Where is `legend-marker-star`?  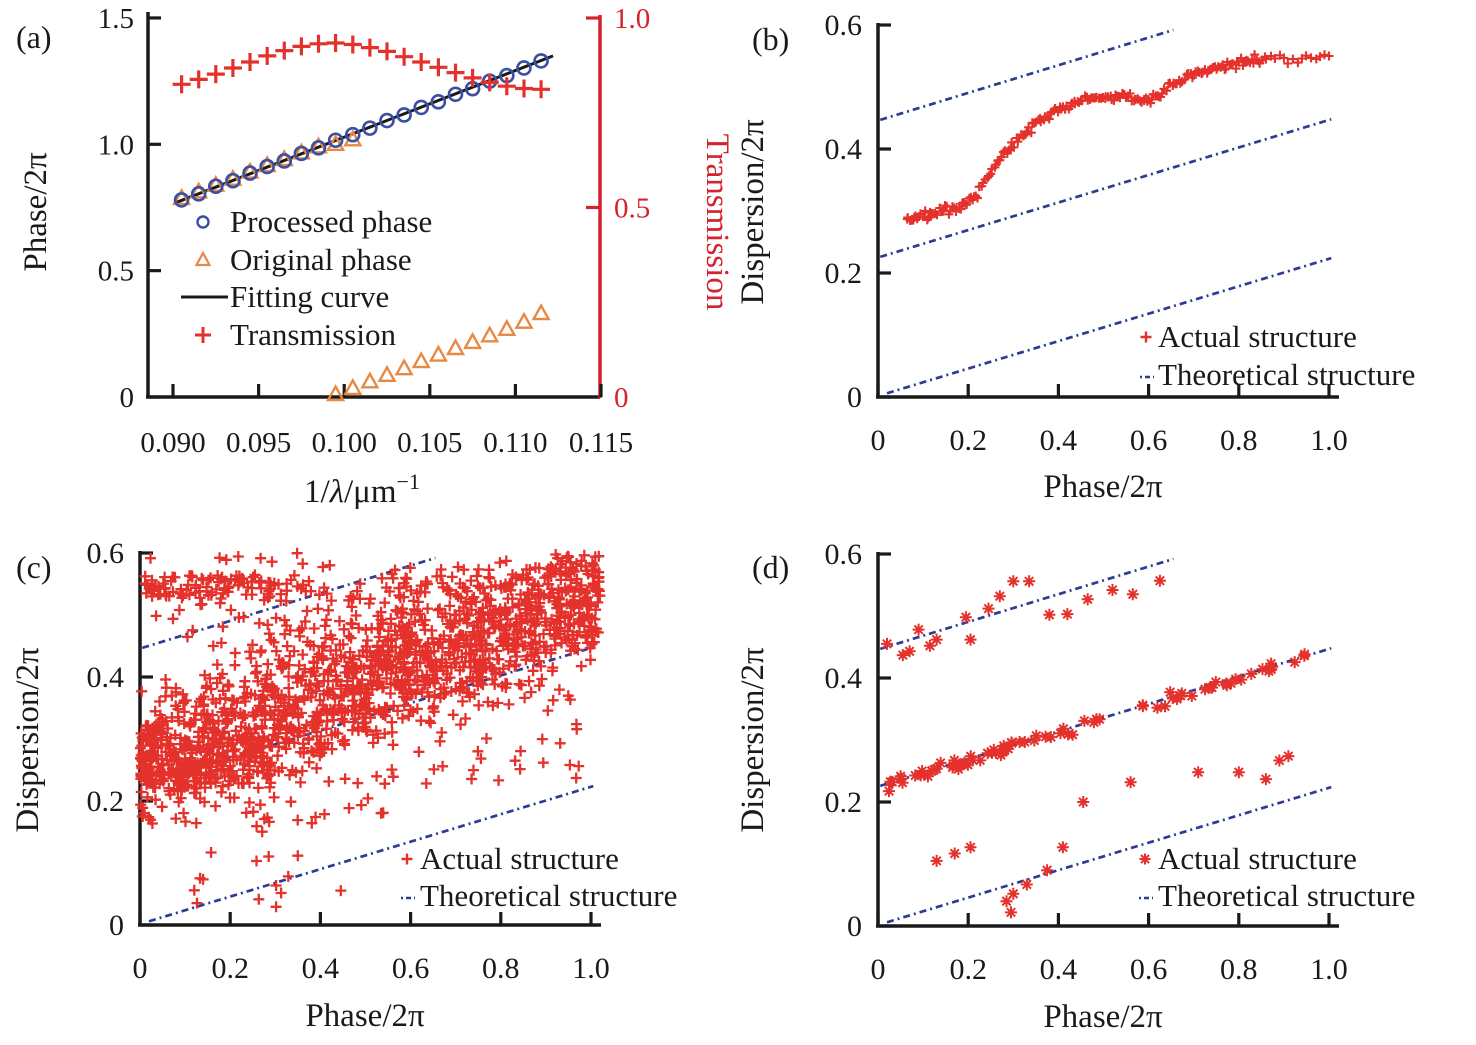
legend-marker-star is located at coordinates (1145, 859).